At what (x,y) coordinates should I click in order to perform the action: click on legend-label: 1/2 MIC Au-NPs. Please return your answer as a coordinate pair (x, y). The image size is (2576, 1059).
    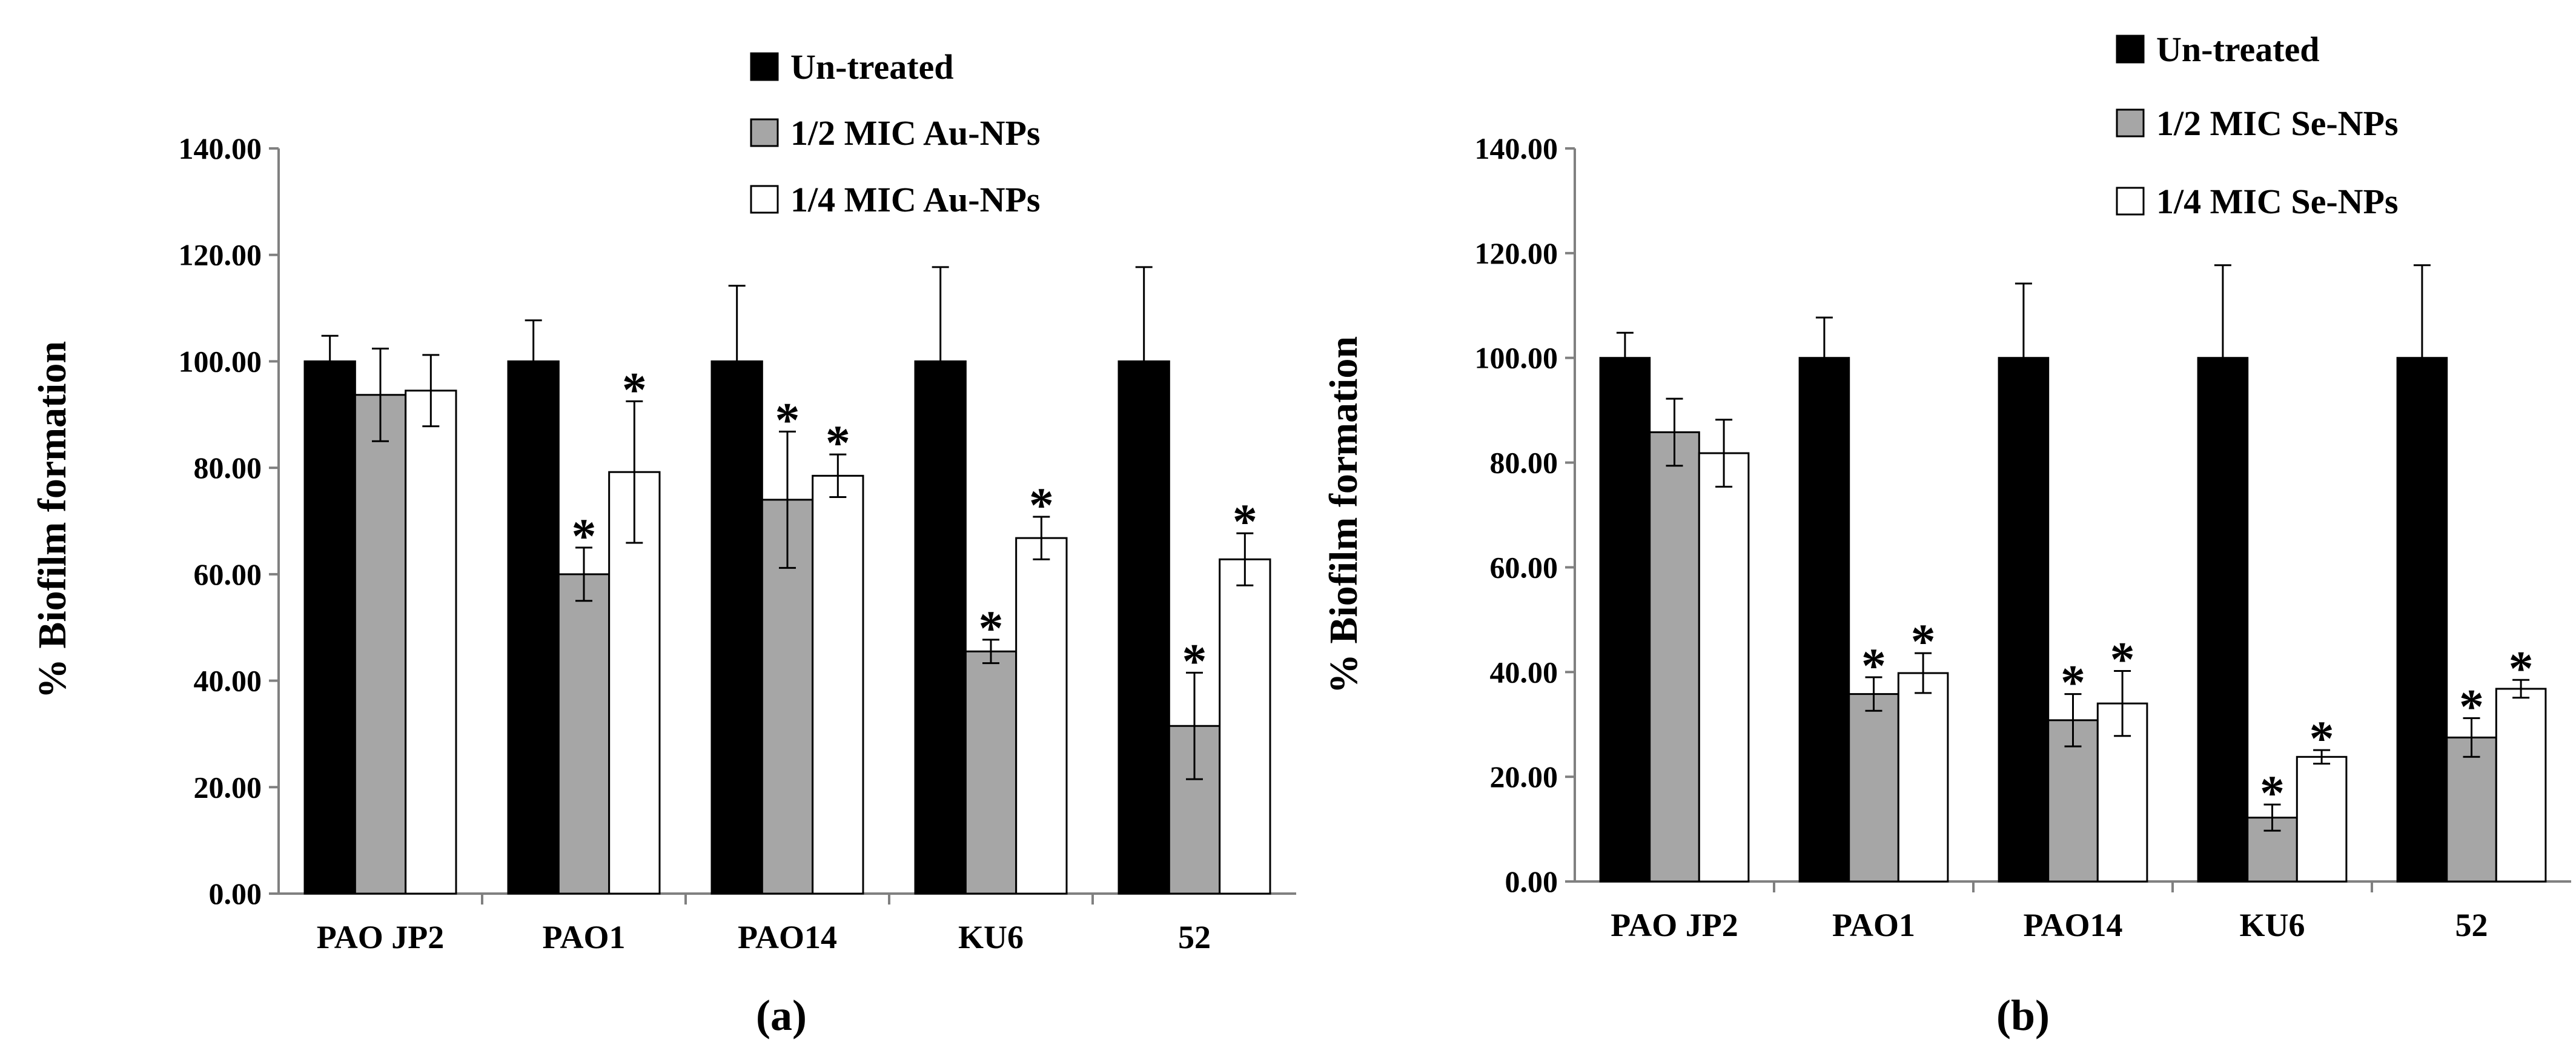
    Looking at the image, I should click on (915, 133).